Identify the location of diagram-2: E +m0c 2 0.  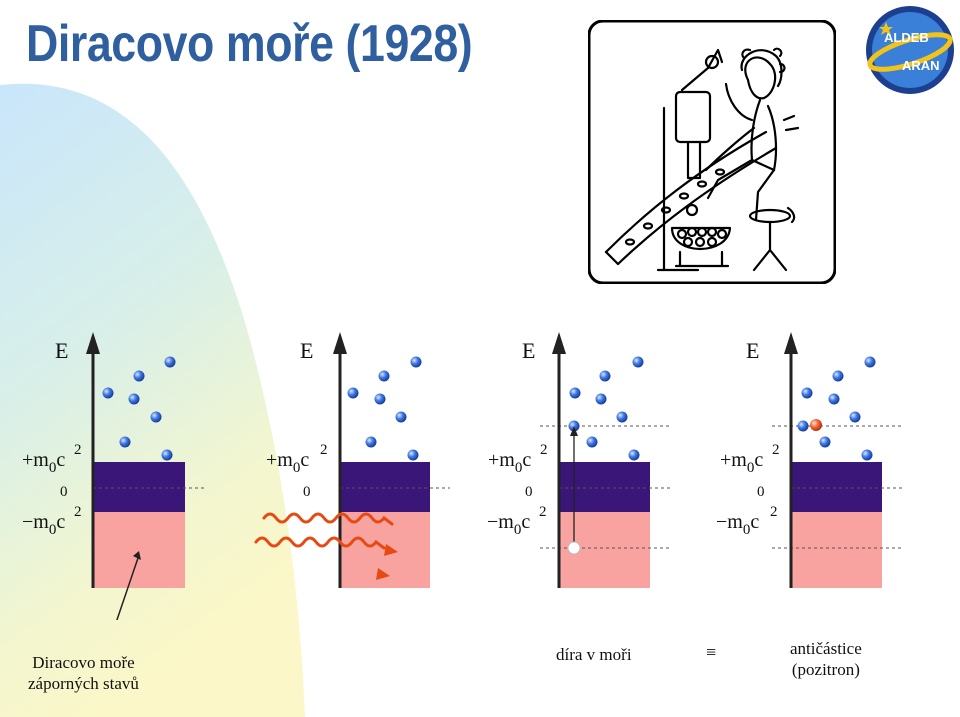
(352, 460).